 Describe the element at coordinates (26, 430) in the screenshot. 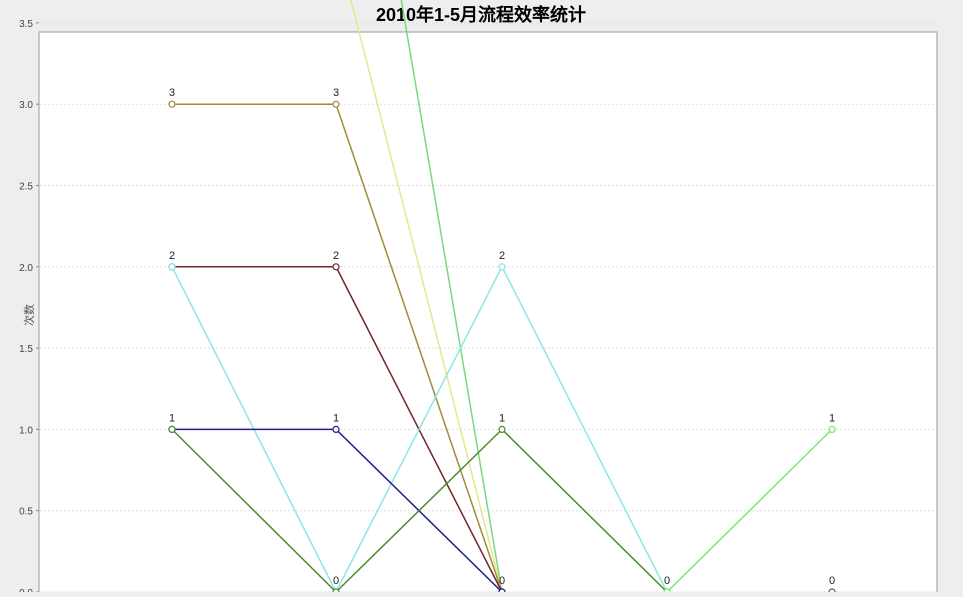

I see `y-tick-label: 1.0` at that location.